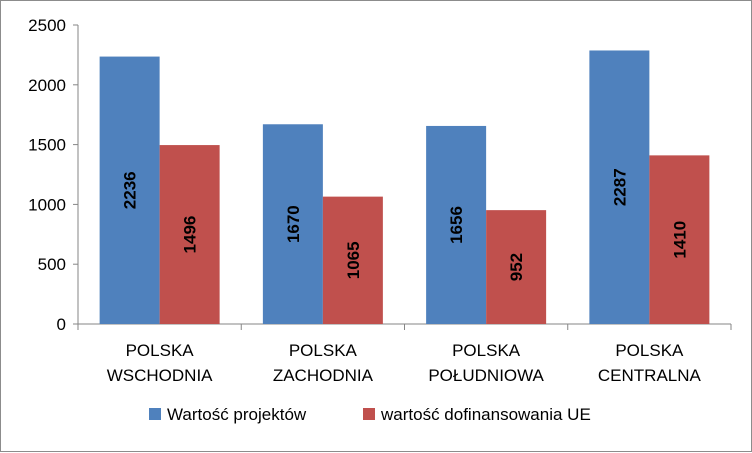  I want to click on y-tick-label: 0, so click(61, 324).